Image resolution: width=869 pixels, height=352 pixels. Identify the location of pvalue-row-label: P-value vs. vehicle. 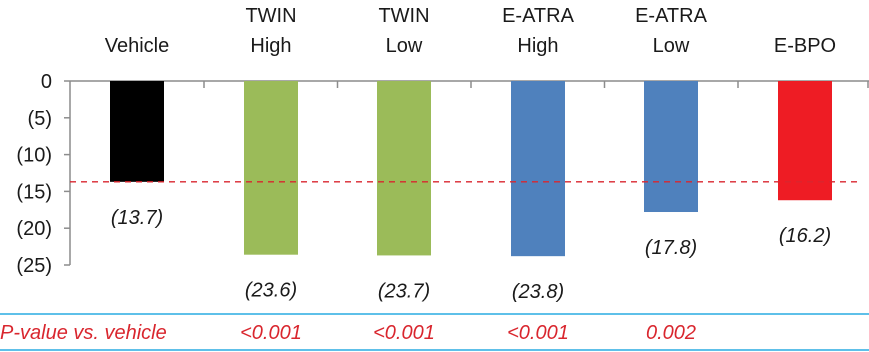
(83, 333).